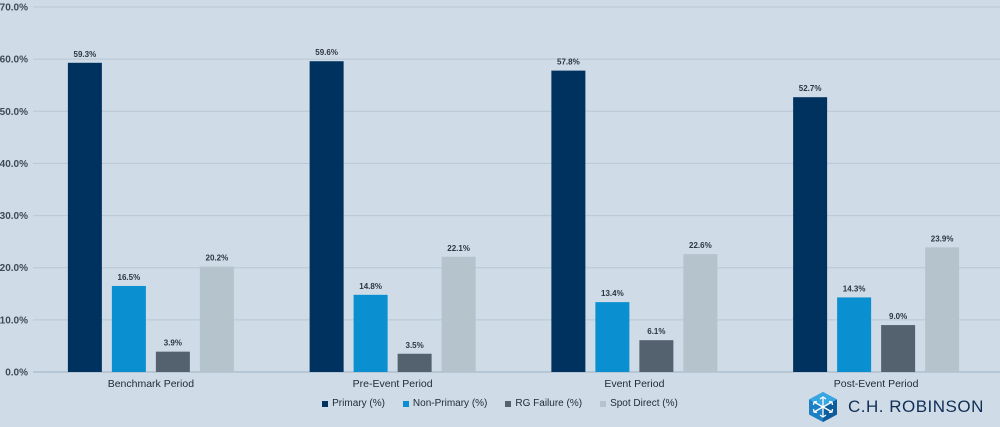 This screenshot has height=427, width=1000. What do you see at coordinates (14, 320) in the screenshot?
I see `y-tick-label: 10.0%` at bounding box center [14, 320].